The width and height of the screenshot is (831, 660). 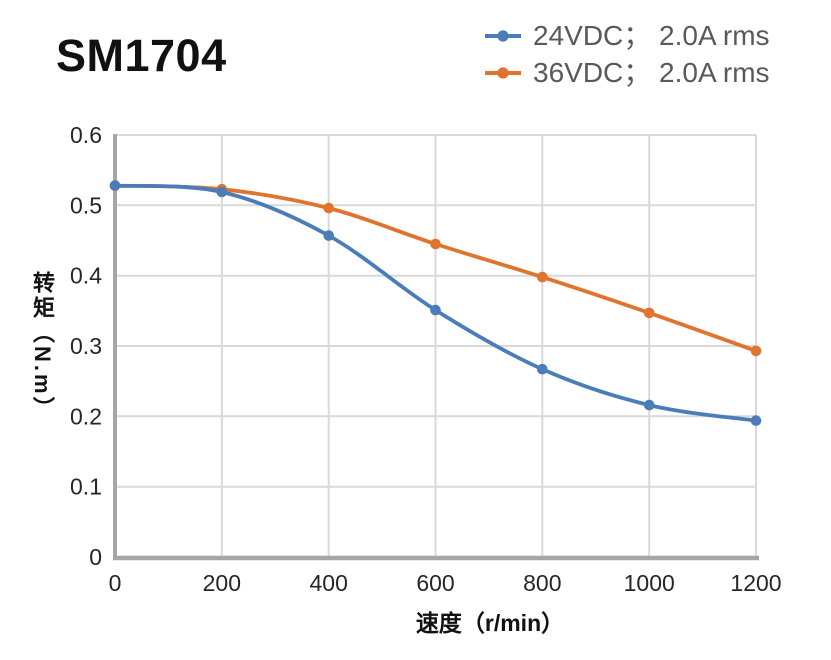 I want to click on y-axis-title: 转矩（N.m）, so click(x=42, y=346).